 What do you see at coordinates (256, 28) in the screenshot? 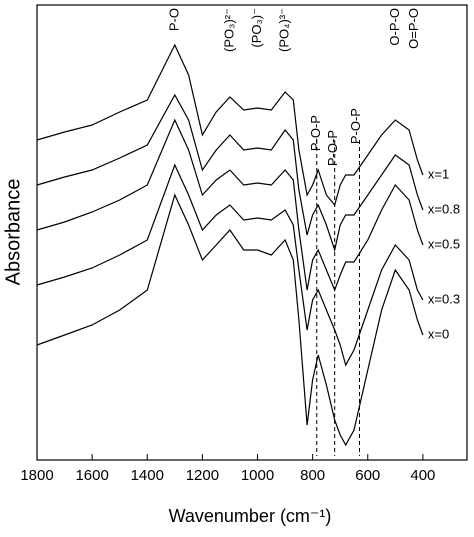
I see `annotation: (PO₃)⁻` at bounding box center [256, 28].